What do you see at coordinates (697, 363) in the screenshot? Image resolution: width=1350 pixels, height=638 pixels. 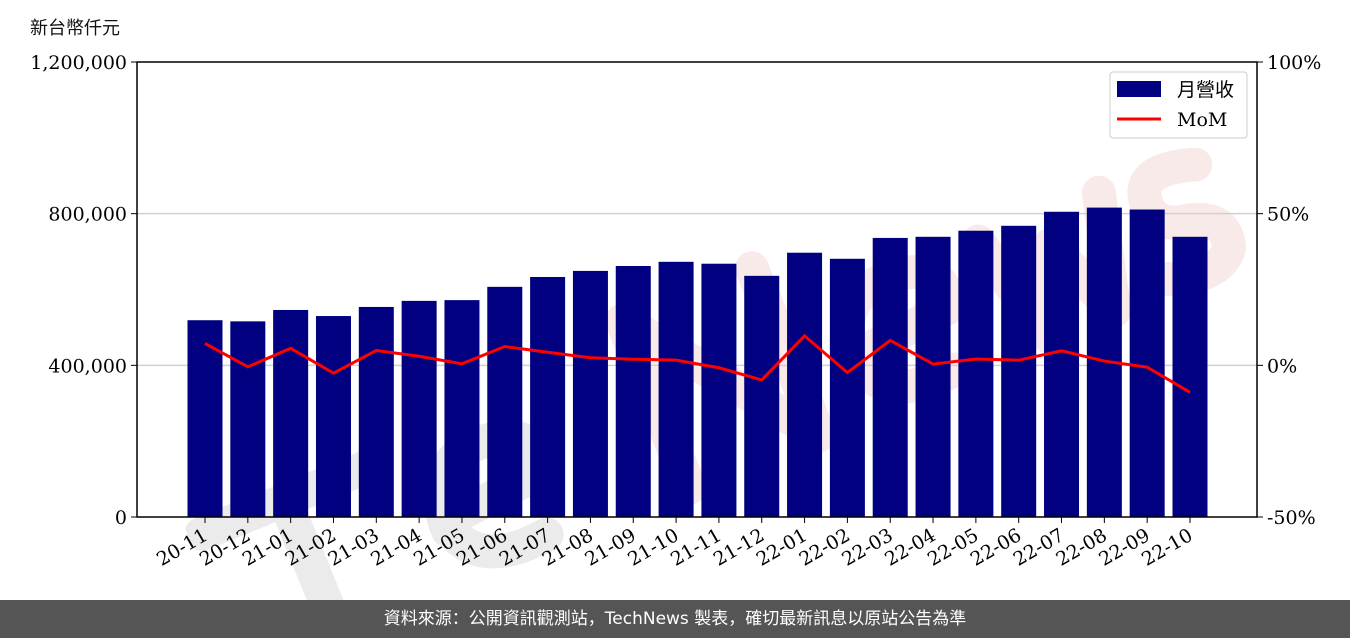 I see `mom-line` at bounding box center [697, 363].